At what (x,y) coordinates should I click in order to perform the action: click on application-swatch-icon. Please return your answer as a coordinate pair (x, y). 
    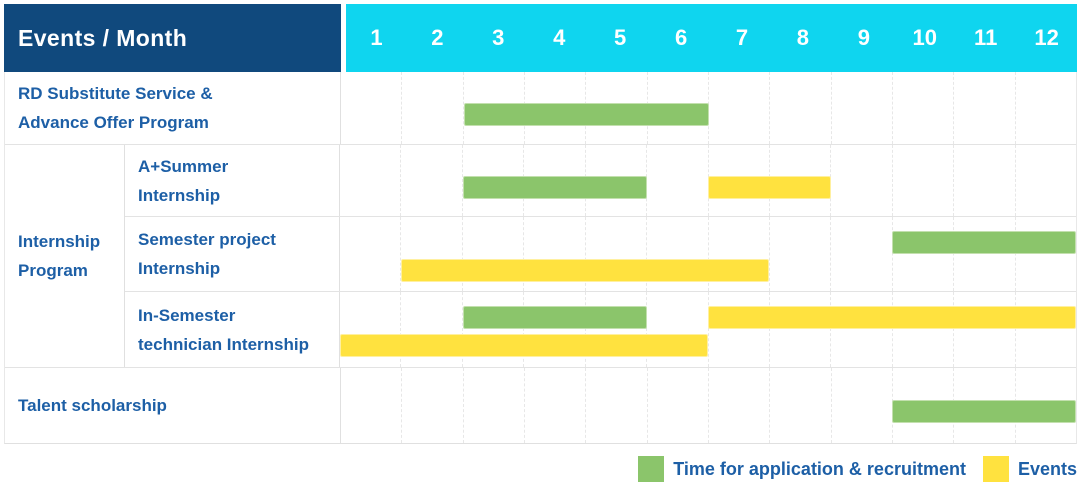
    Looking at the image, I should click on (651, 469).